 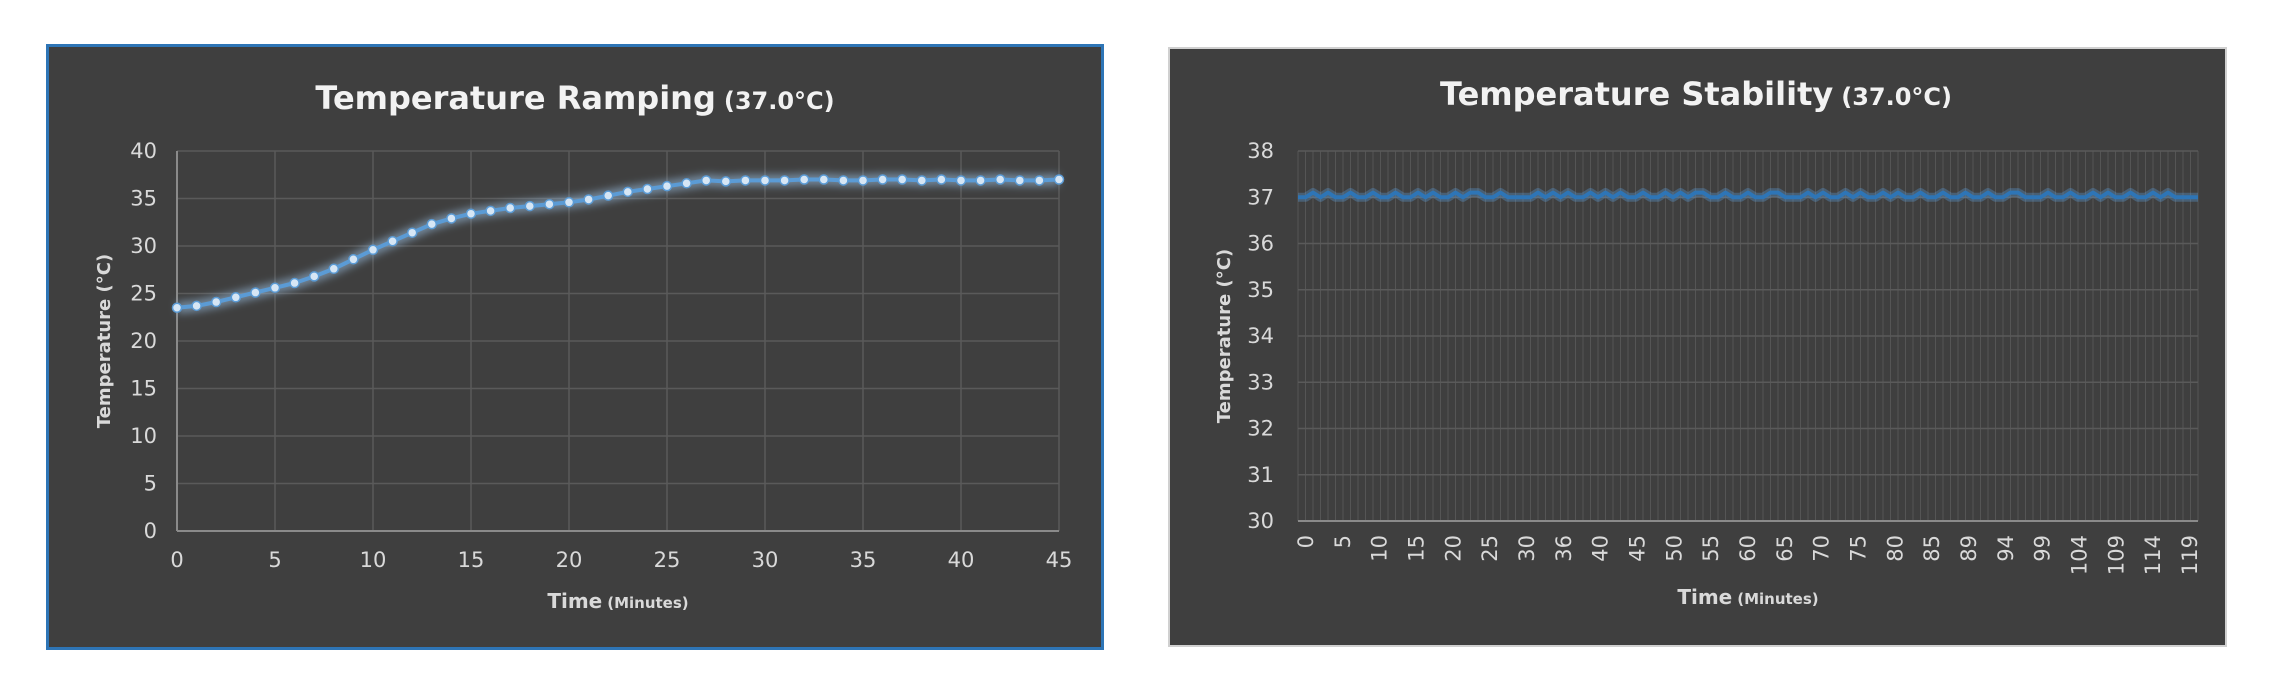 I want to click on x-axis-label: Time (Minutes), so click(x=617, y=601).